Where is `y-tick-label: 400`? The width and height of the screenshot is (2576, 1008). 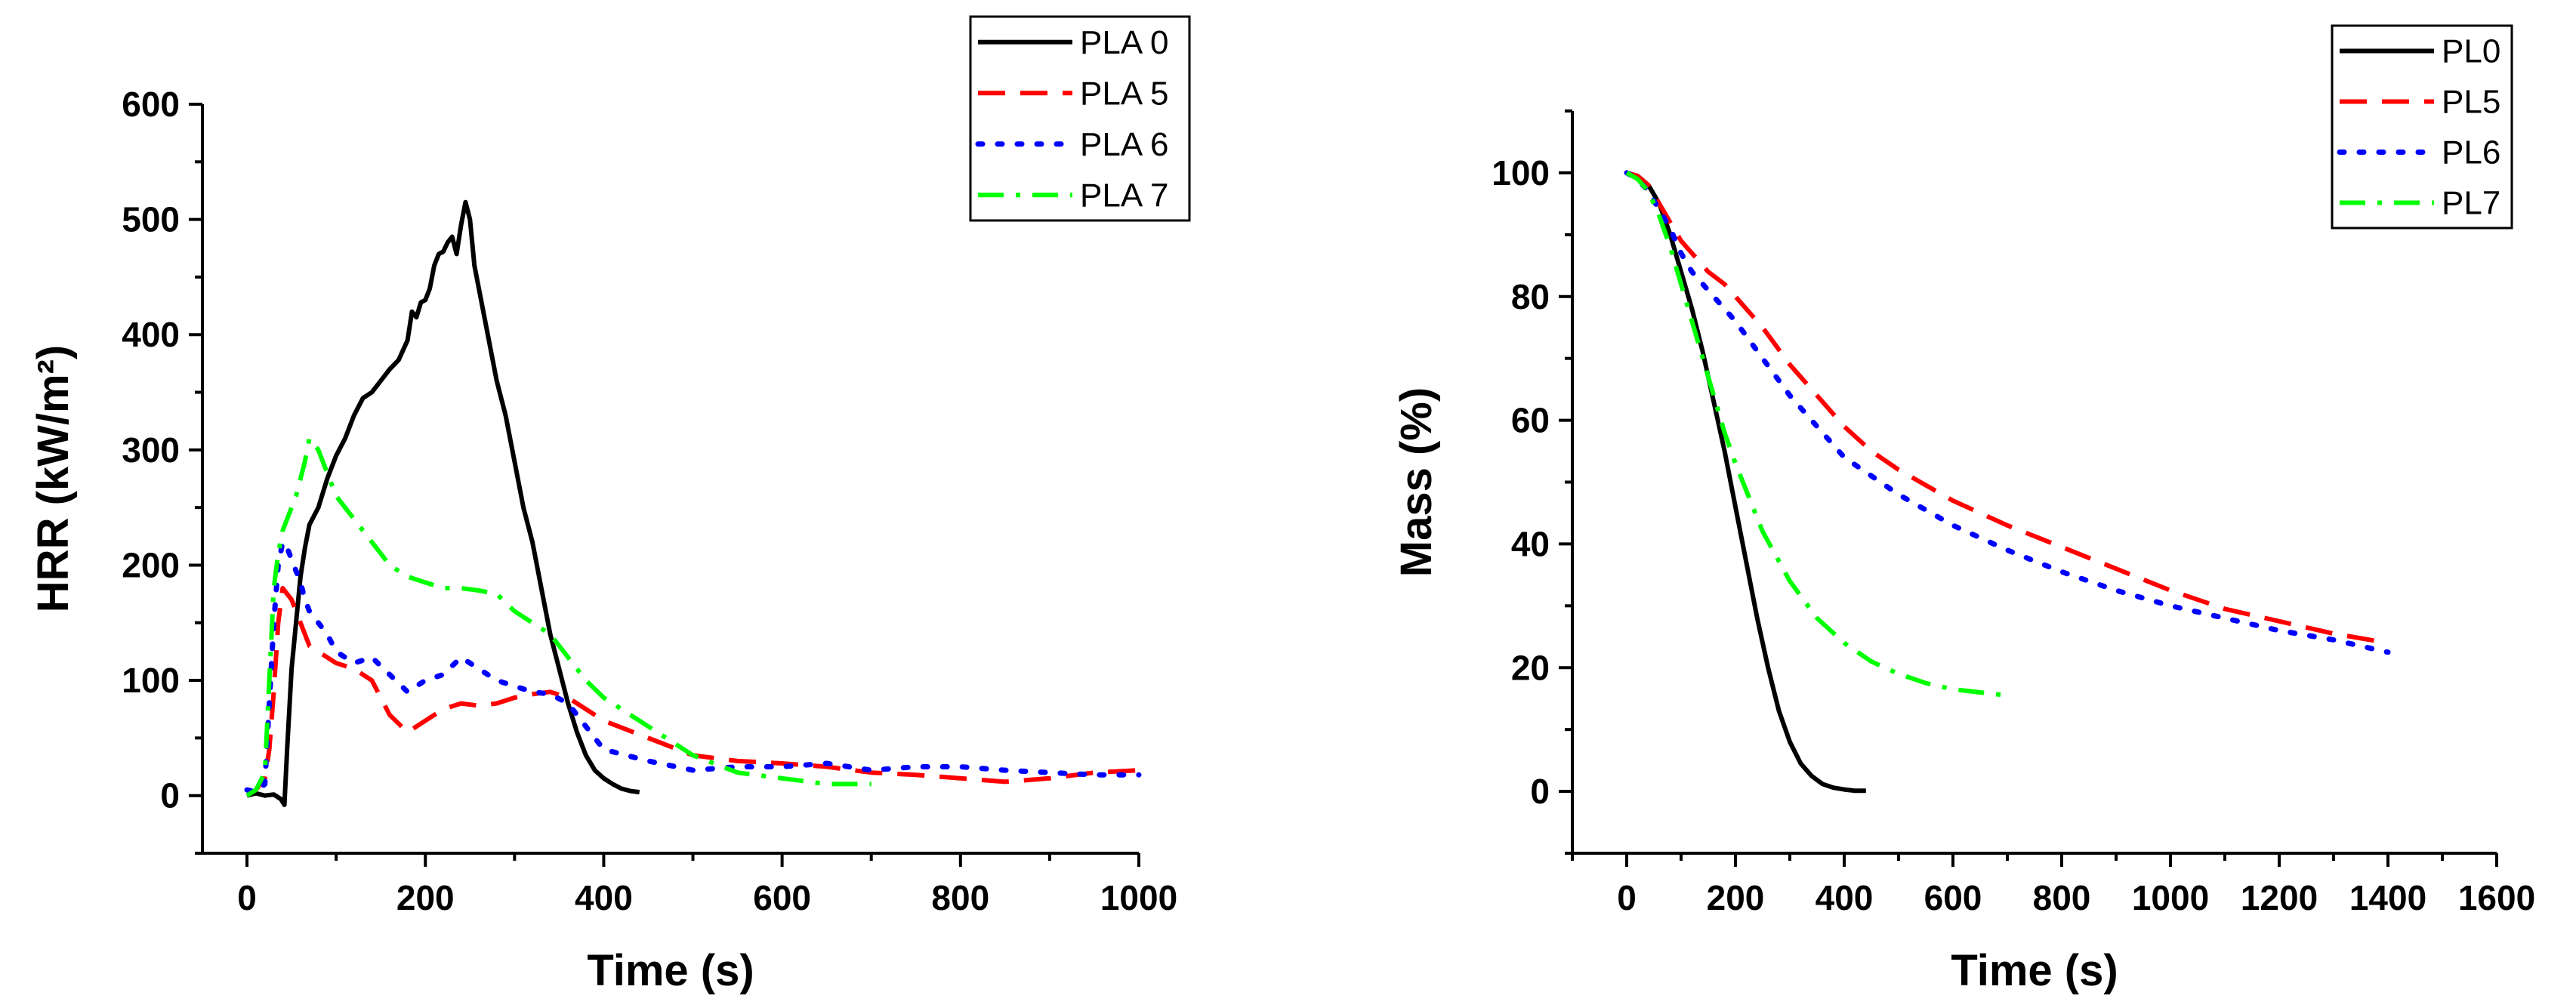 y-tick-label: 400 is located at coordinates (151, 334).